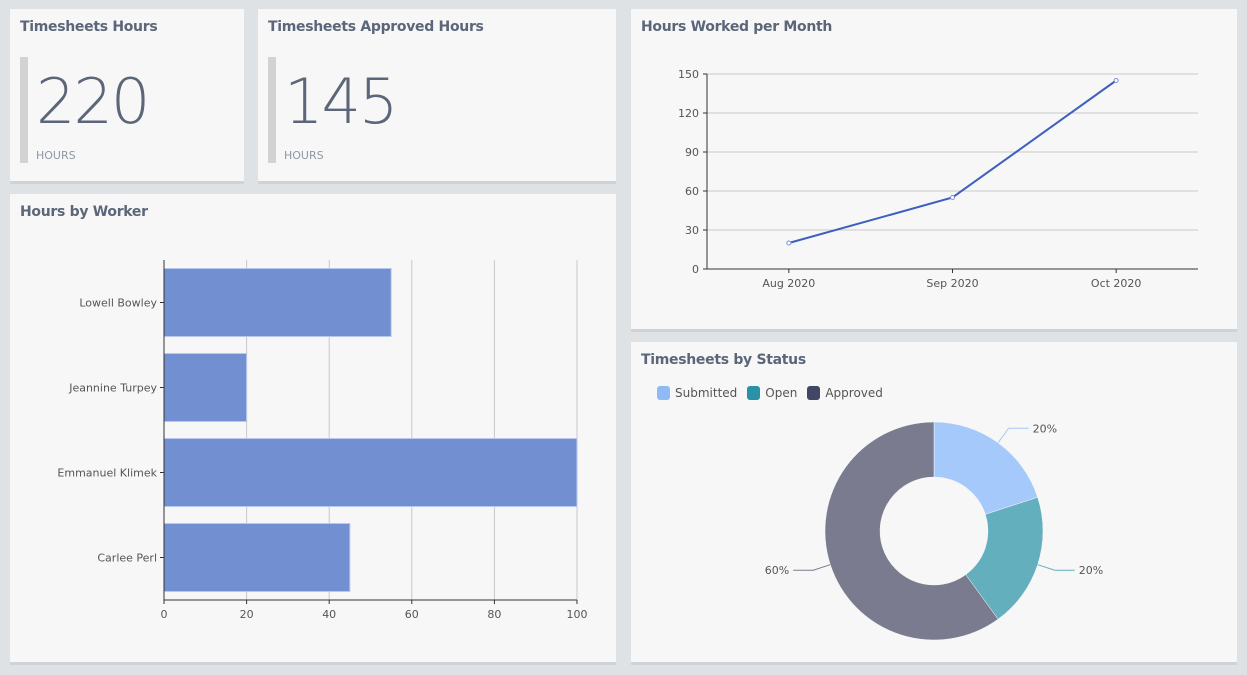  I want to click on chart-legend: Submitted Open Approved, so click(770, 393).